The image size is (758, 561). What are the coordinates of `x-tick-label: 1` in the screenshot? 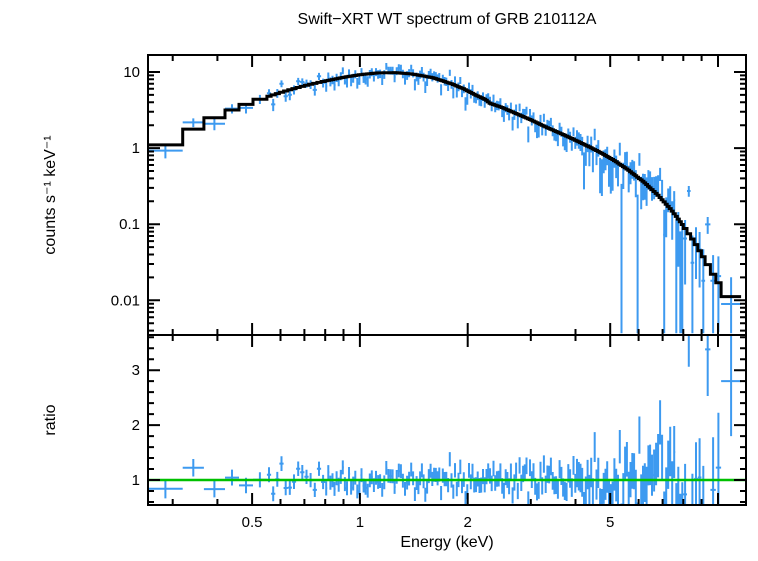 It's located at (360, 522).